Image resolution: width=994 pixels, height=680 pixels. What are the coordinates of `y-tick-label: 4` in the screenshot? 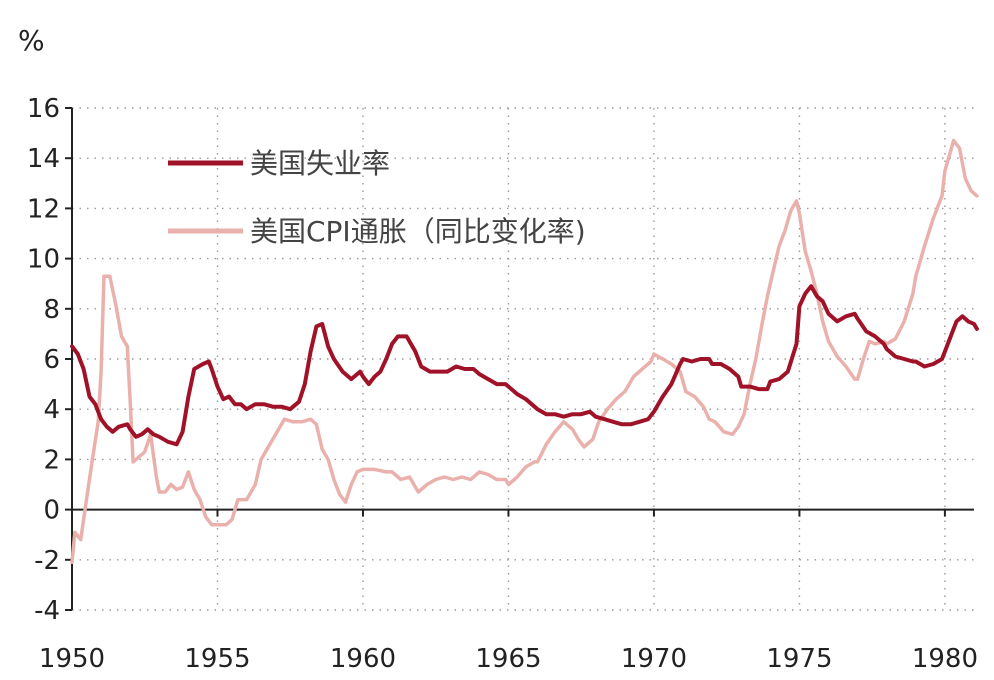 It's located at (51, 410).